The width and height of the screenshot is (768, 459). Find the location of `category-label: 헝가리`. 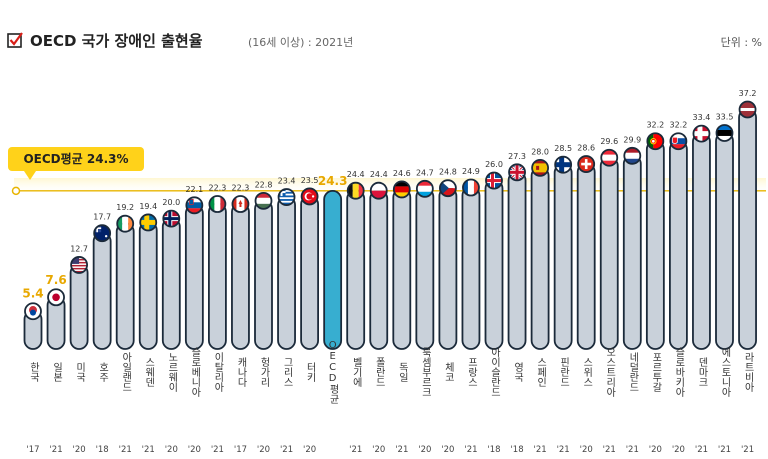

category-label: 헝가리 is located at coordinates (264, 372).